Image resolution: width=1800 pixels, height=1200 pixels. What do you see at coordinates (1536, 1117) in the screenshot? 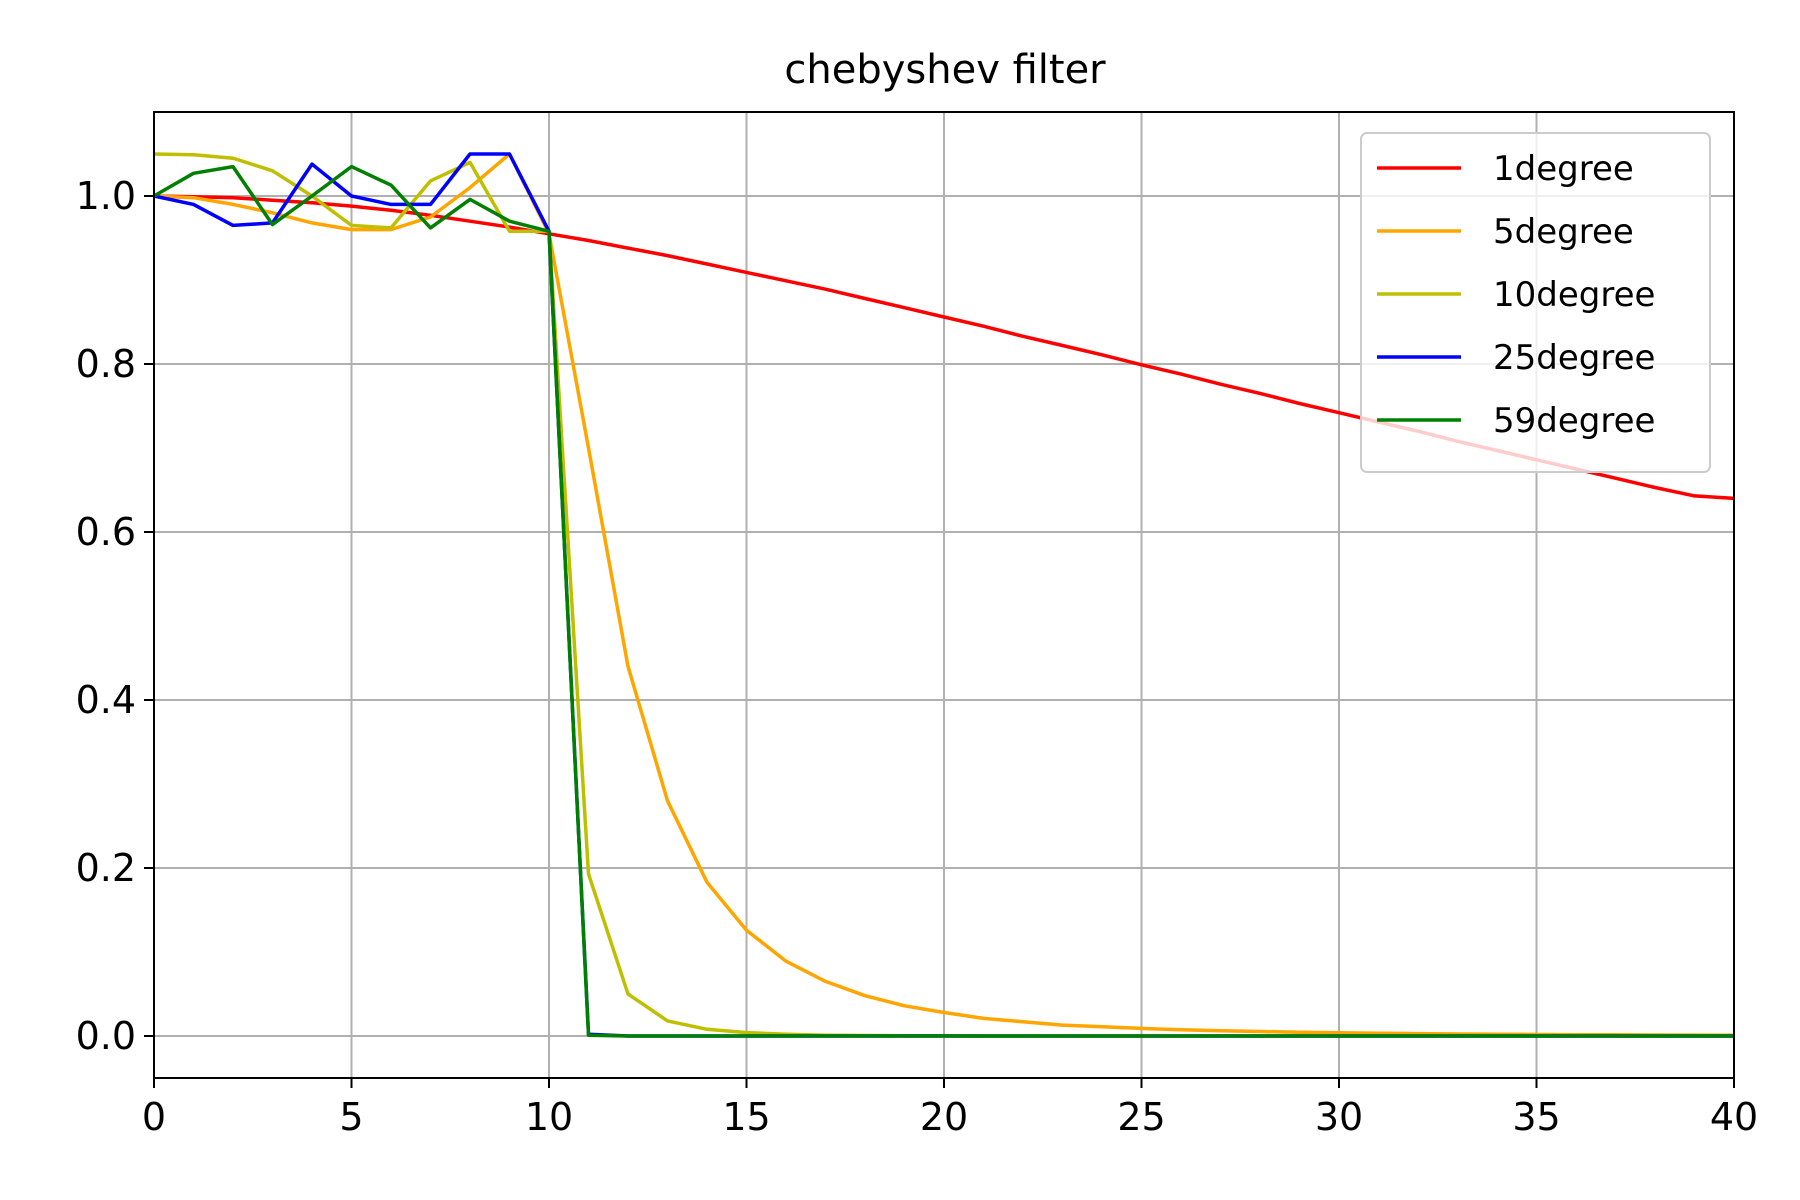
I see `x-tick-label: 35` at bounding box center [1536, 1117].